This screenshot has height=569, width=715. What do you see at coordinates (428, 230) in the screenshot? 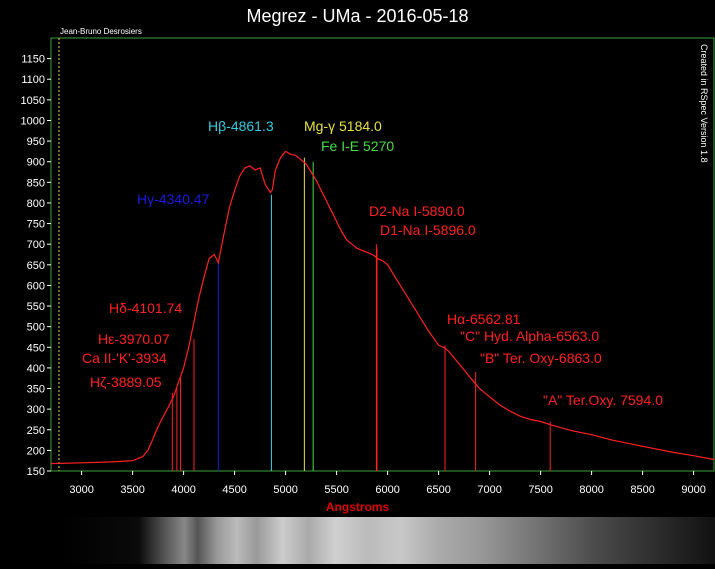
I see `spectral-line-label: D1-Na I-5896.0` at bounding box center [428, 230].